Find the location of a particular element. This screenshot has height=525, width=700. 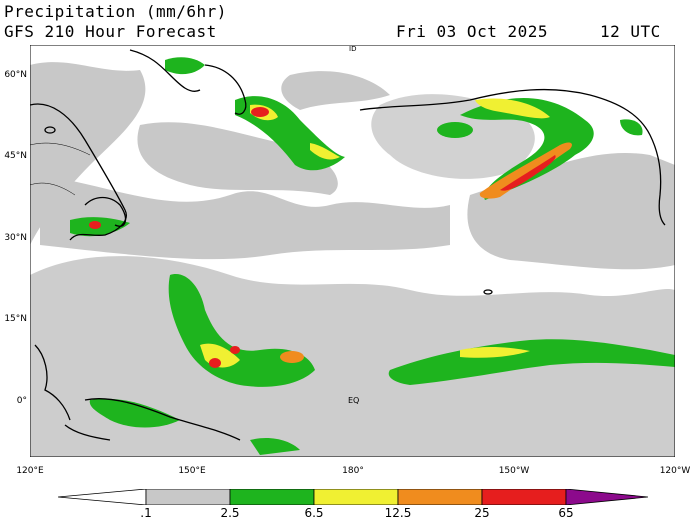

lat-label-eq: 0° is located at coordinates (21, 401).